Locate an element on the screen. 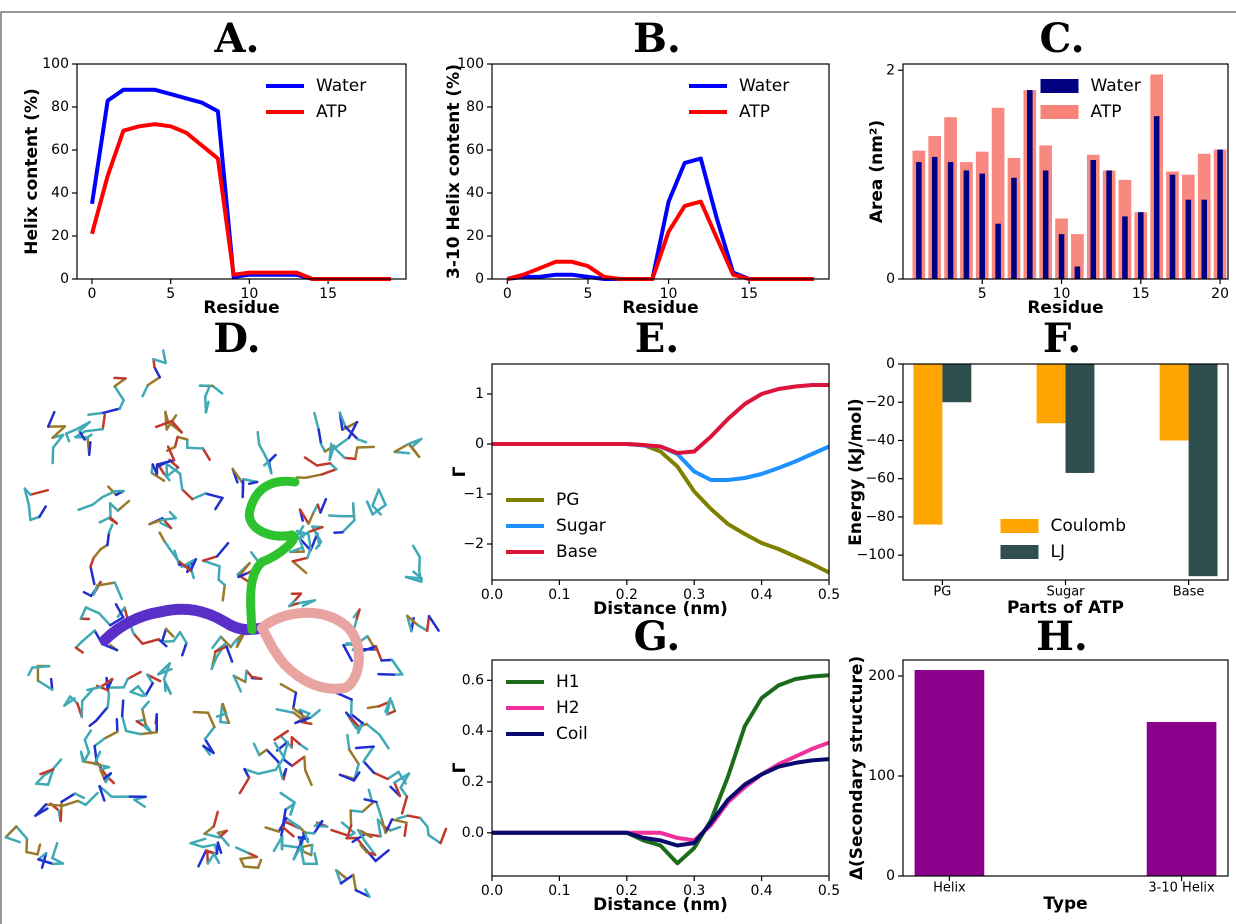 Image resolution: width=1236 pixels, height=924 pixels. protein-ribbons is located at coordinates (231, 585).